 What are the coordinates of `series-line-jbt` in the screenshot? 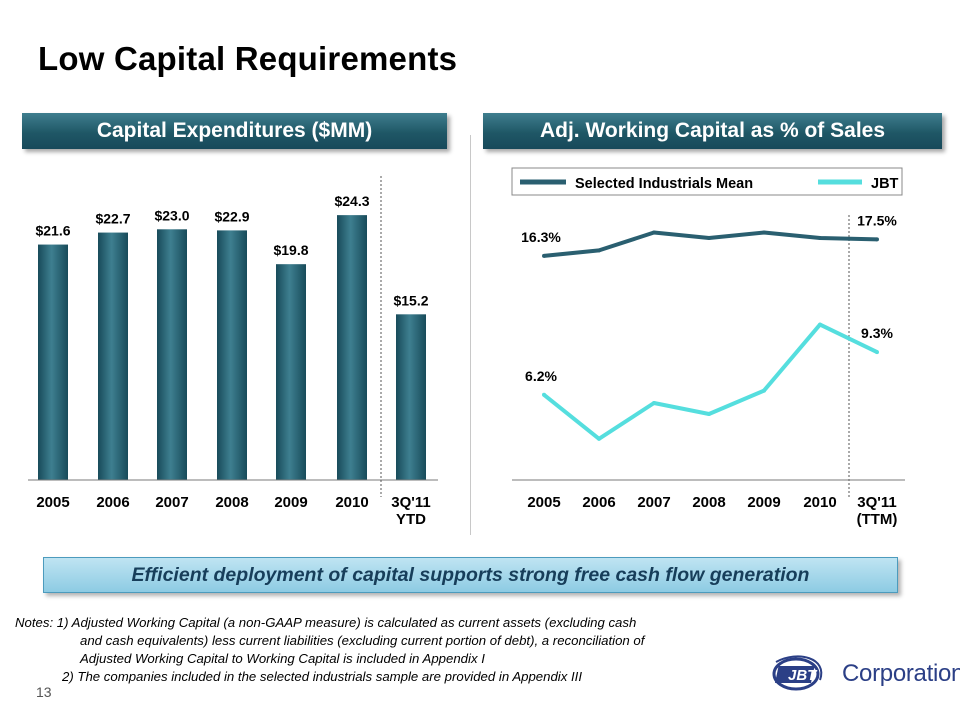 It's located at (710, 381).